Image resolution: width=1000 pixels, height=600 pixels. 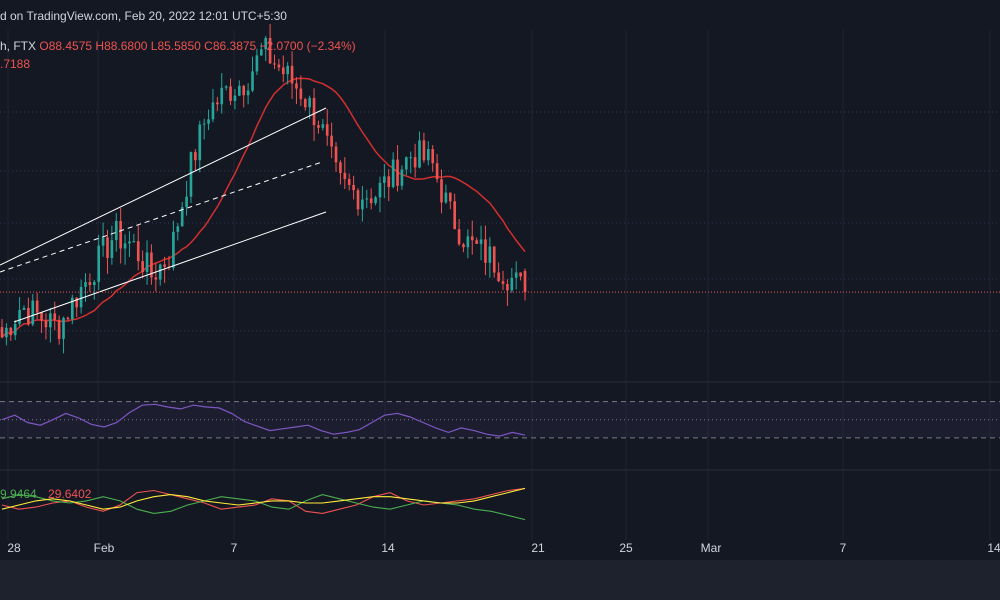 I want to click on channel-upper-line, so click(x=163, y=186).